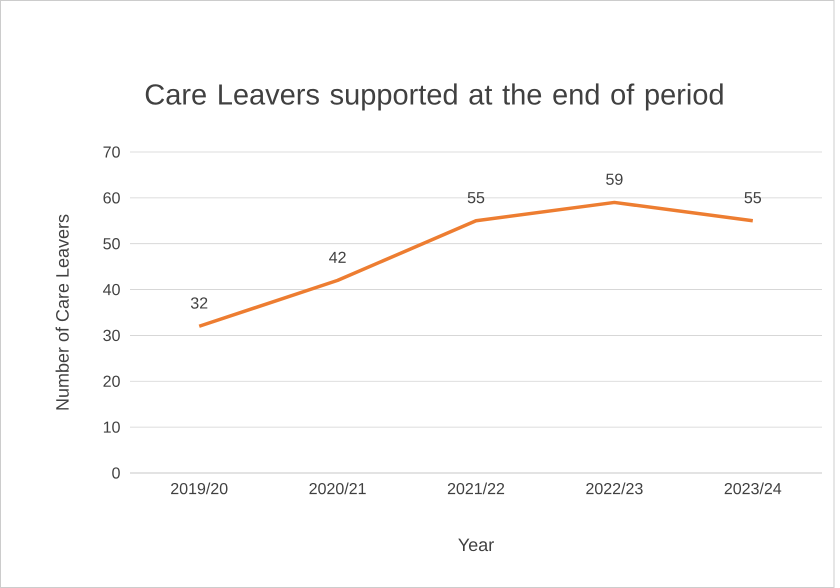 This screenshot has height=588, width=840. Describe the element at coordinates (476, 545) in the screenshot. I see `x-axis-title: Year` at that location.